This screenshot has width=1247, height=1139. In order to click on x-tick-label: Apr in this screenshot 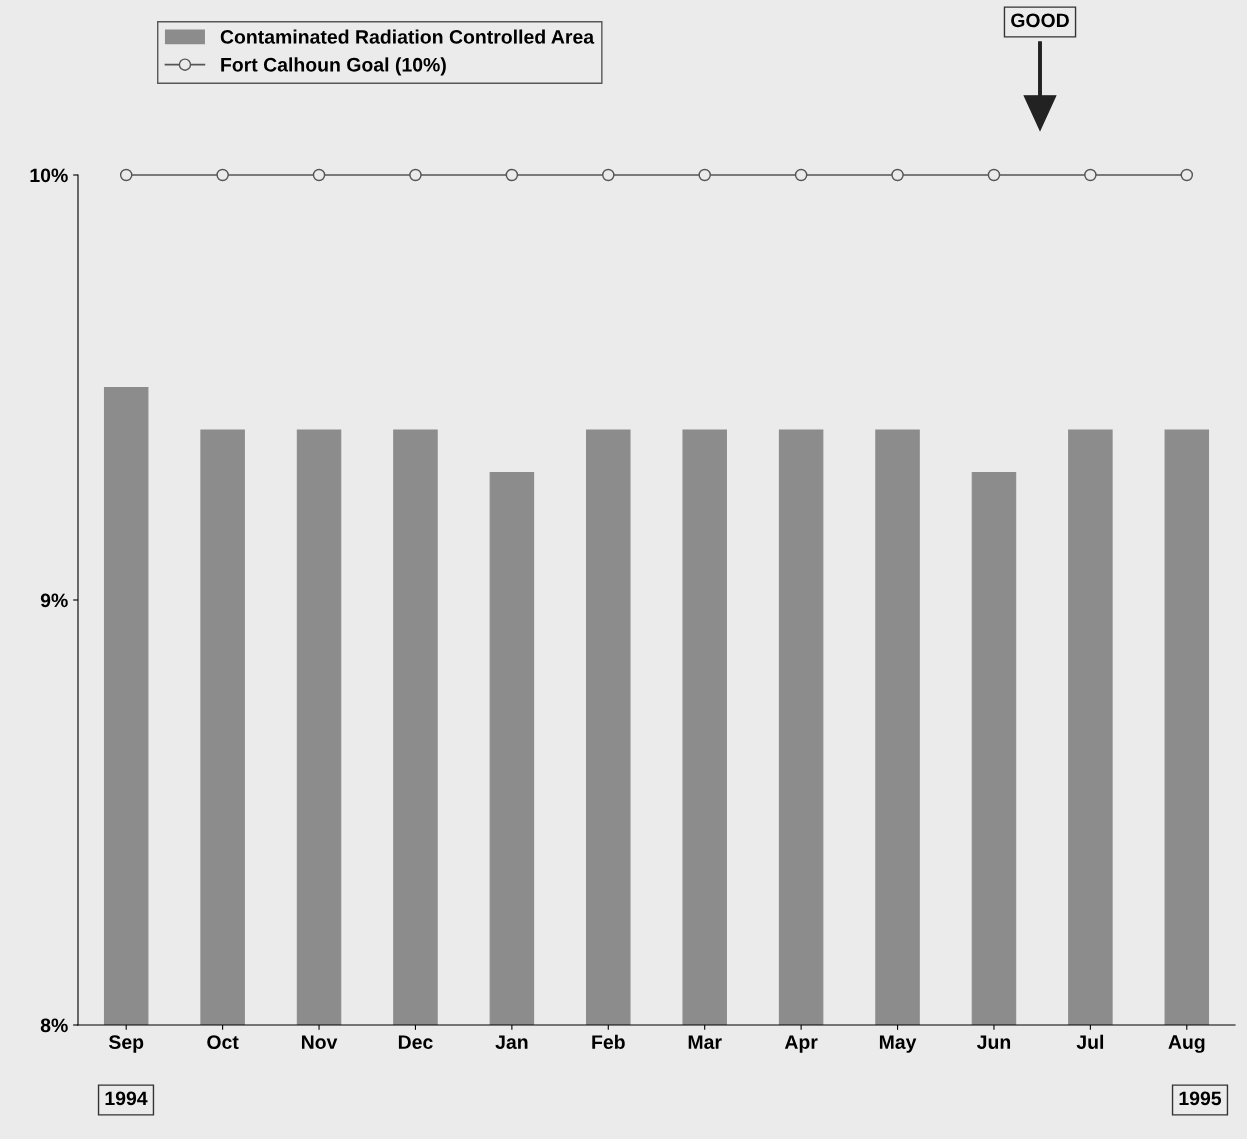, I will do `click(801, 1044)`.